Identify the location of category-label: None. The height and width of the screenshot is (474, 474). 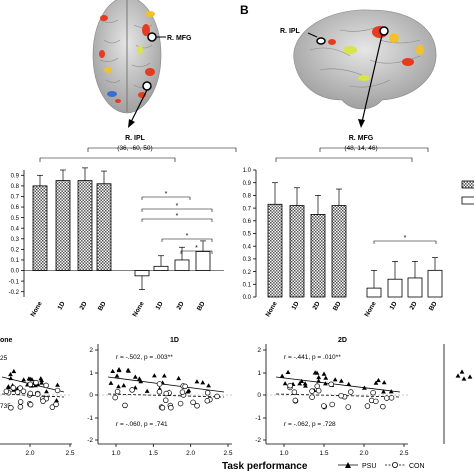
(37, 309).